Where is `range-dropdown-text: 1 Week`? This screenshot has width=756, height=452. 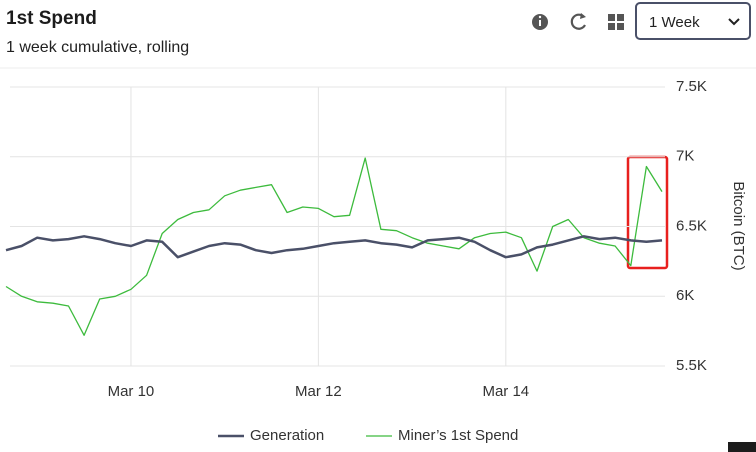
range-dropdown-text: 1 Week is located at coordinates (674, 22).